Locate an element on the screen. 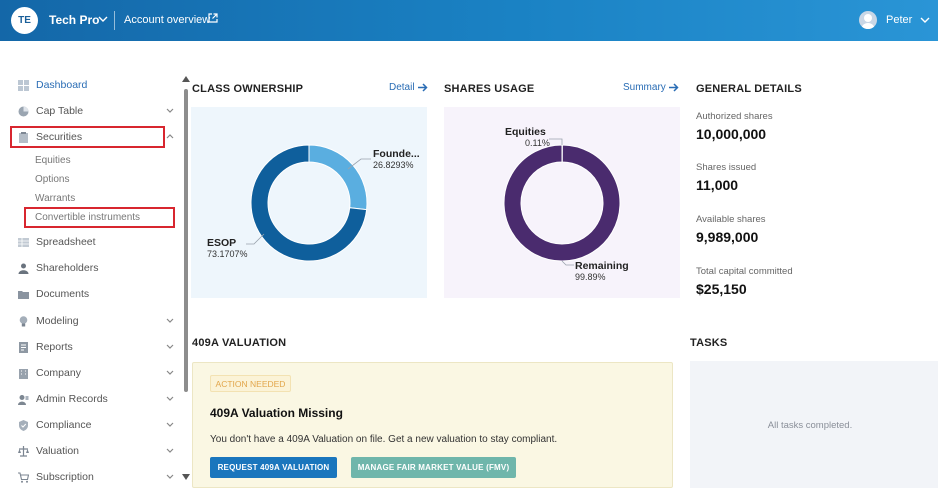  shield-icon is located at coordinates (23, 425).